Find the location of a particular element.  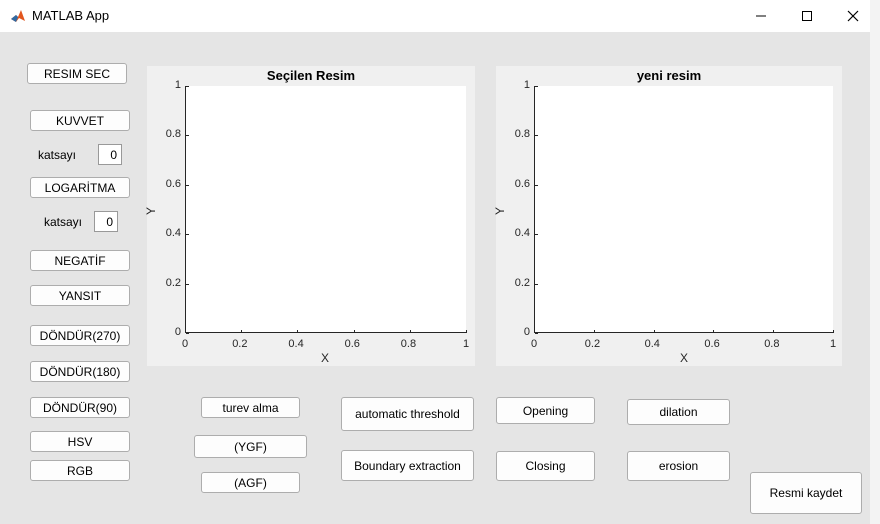

minimize-icon is located at coordinates (761, 16).